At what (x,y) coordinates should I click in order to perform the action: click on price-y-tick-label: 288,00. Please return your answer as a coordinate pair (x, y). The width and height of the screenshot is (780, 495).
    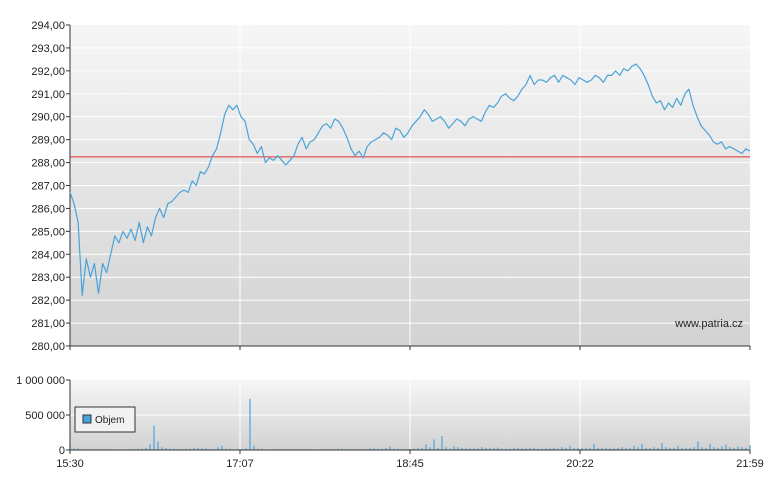
    Looking at the image, I should click on (48, 164).